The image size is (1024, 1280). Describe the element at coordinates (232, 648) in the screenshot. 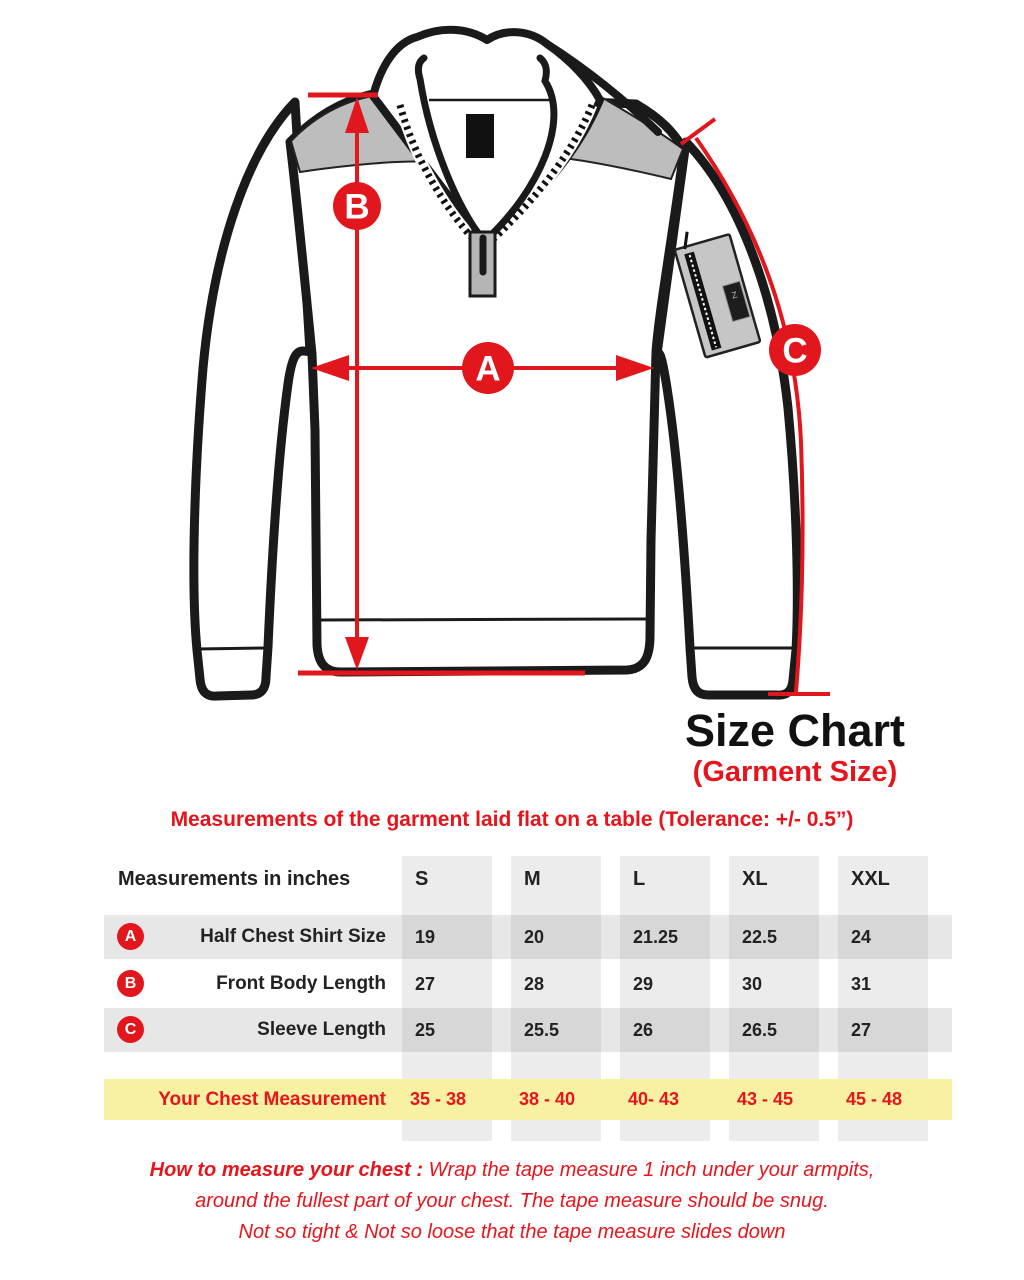

I see `left-cuff-line` at that location.